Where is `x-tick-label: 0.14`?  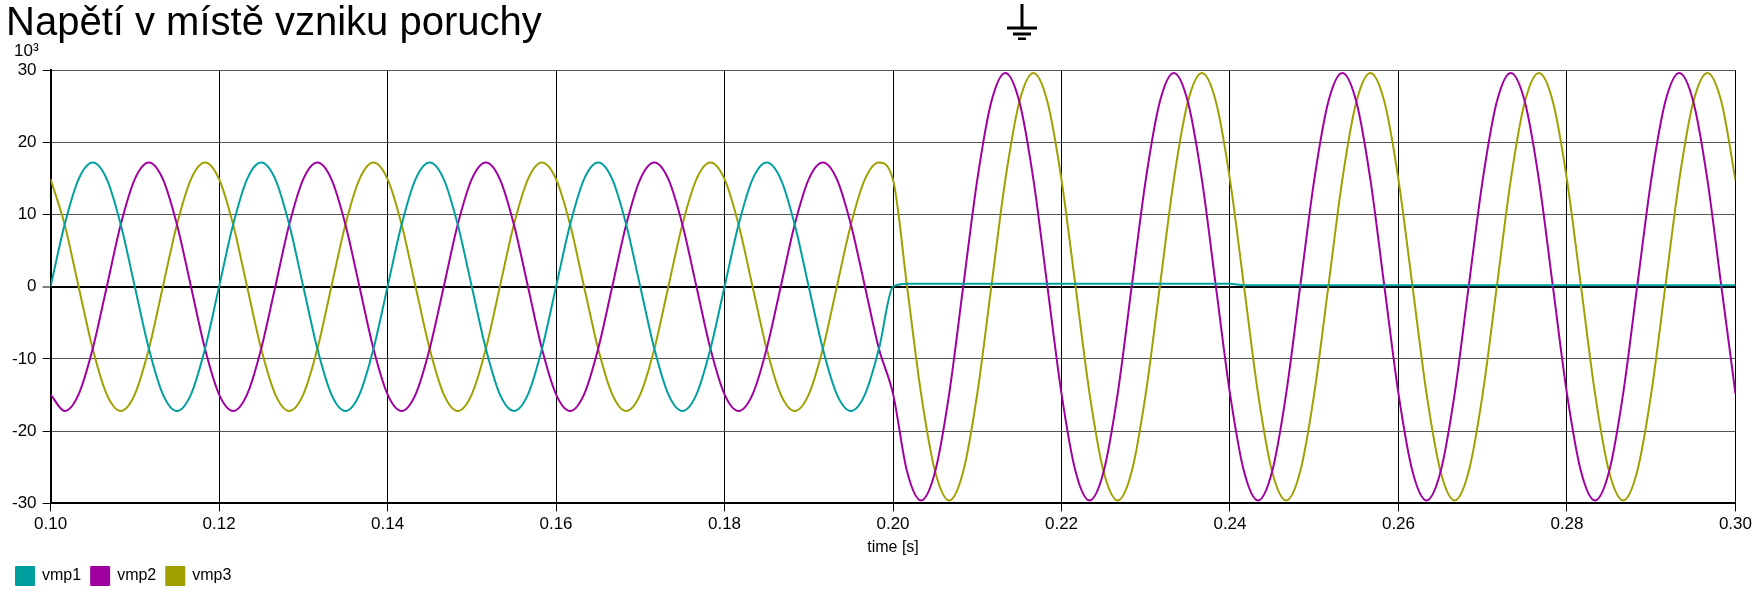
x-tick-label: 0.14 is located at coordinates (388, 524).